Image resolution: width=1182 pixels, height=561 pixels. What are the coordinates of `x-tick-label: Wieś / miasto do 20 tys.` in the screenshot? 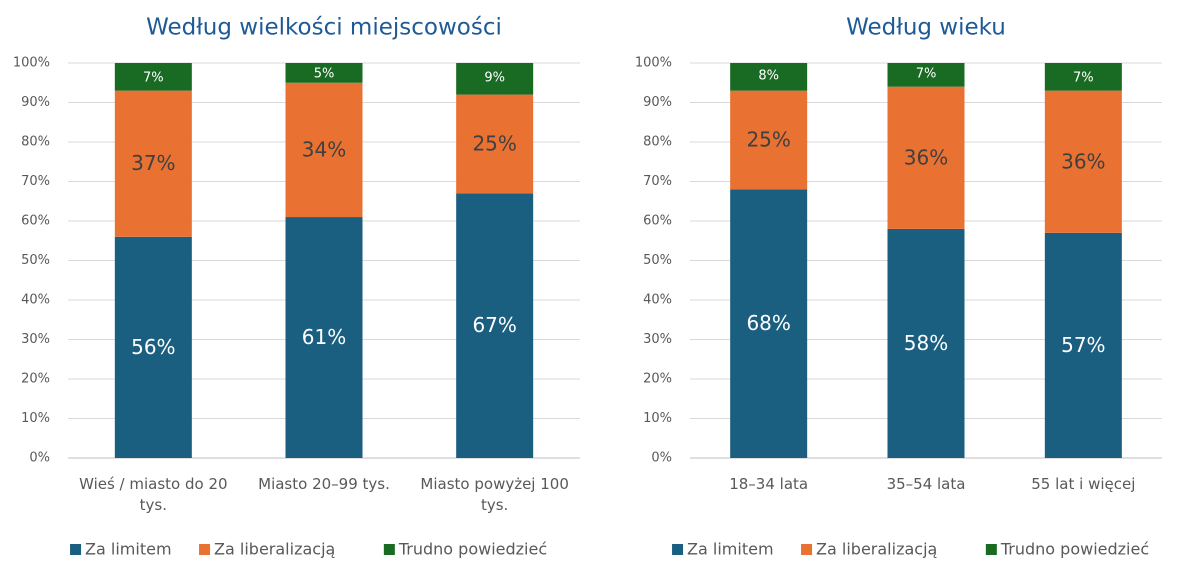 It's located at (153, 494).